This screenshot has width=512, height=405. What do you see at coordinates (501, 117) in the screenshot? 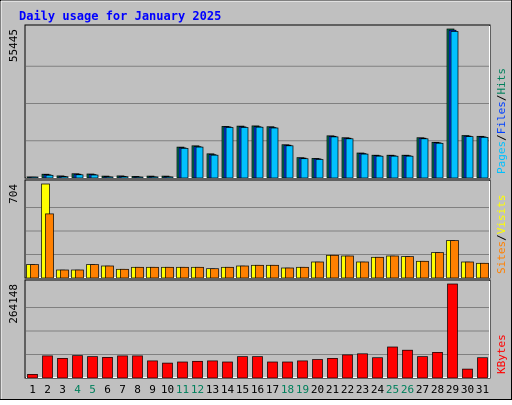
I see `legend-files: Files` at bounding box center [501, 117].